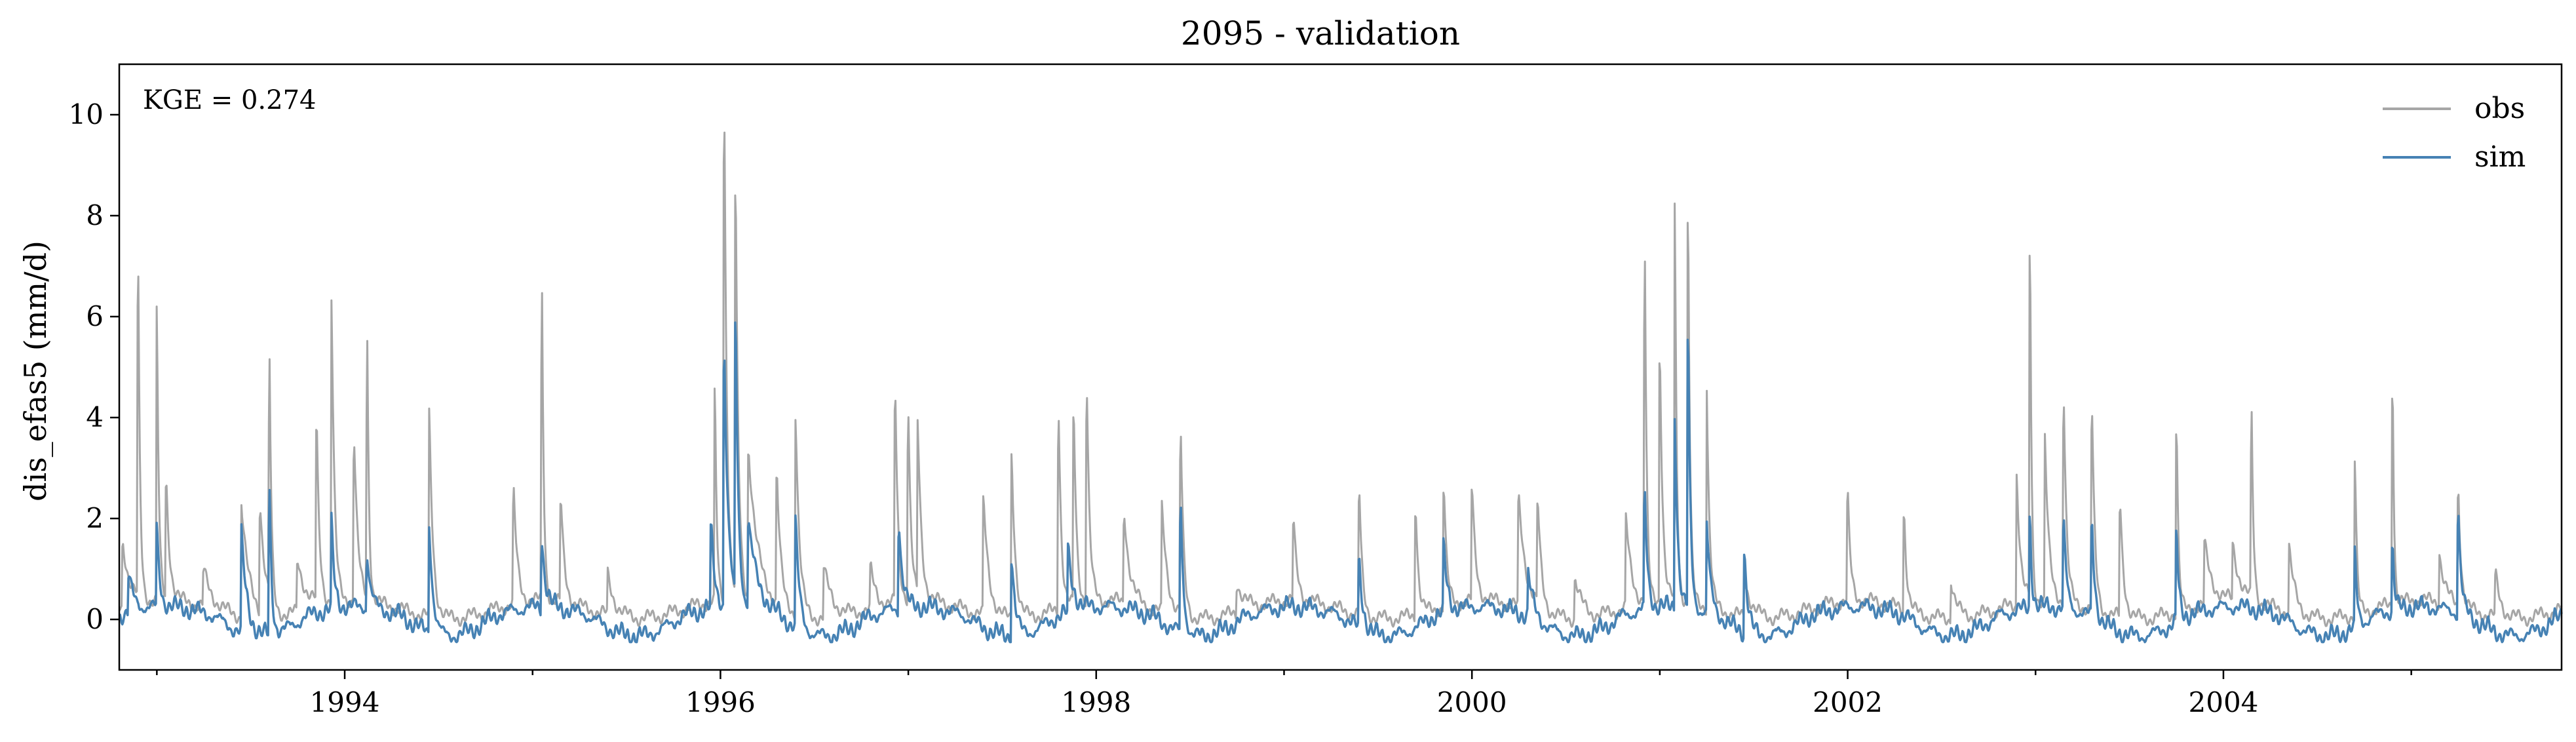 This screenshot has height=742, width=2576. I want to click on x-tick-label: 2002, so click(1848, 702).